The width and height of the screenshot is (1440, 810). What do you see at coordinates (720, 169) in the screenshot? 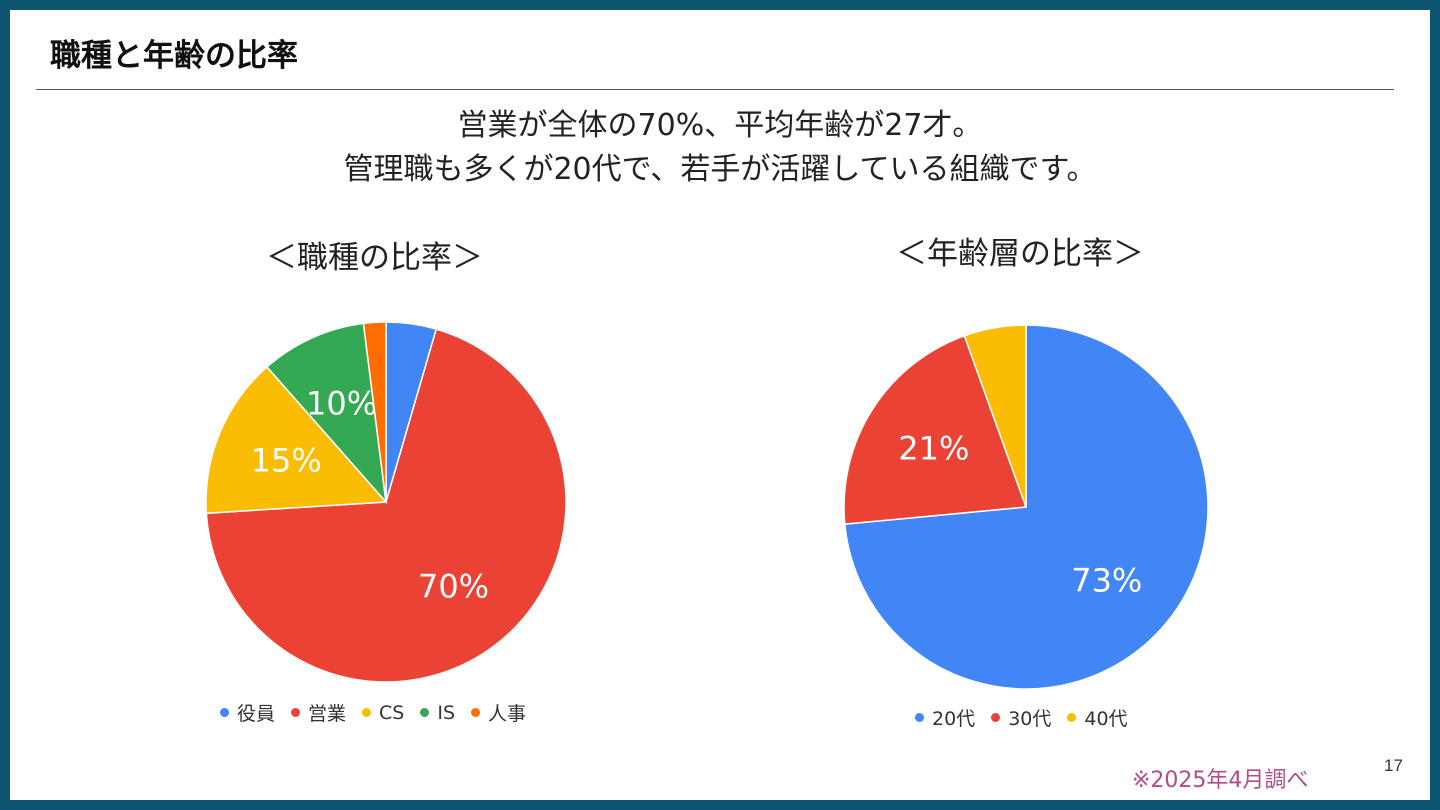
I see `lead-line-2: 管理職も多くが20代で、若手が活躍している組織です。` at bounding box center [720, 169].